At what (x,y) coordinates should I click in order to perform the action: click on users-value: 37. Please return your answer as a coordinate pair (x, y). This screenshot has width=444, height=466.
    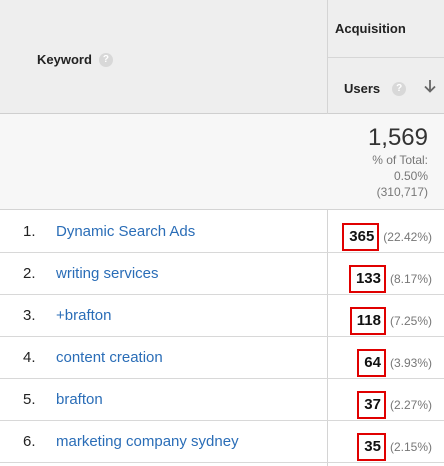
    Looking at the image, I should click on (371, 405).